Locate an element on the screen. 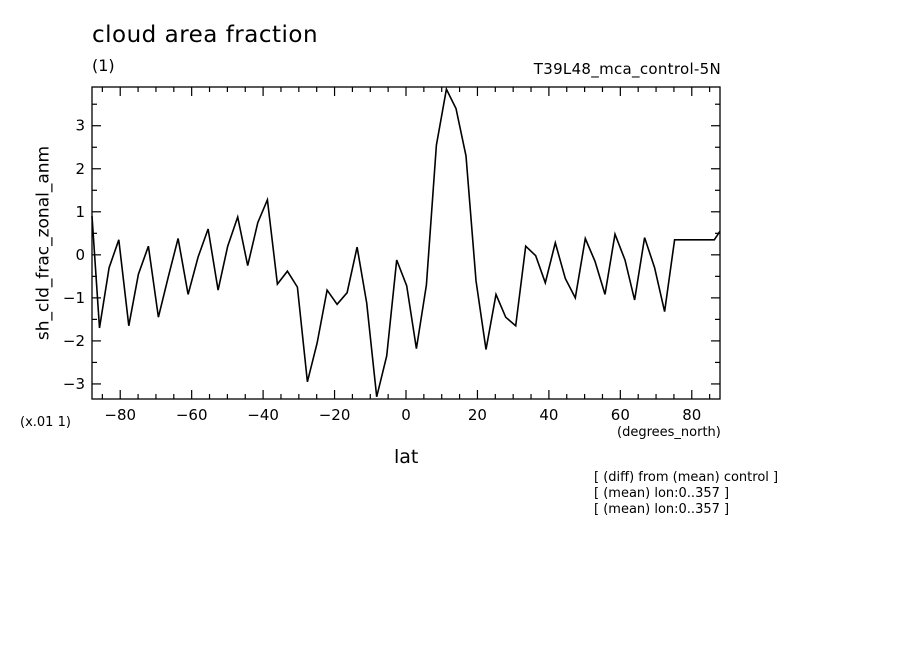  units-label: (1) is located at coordinates (103, 65).